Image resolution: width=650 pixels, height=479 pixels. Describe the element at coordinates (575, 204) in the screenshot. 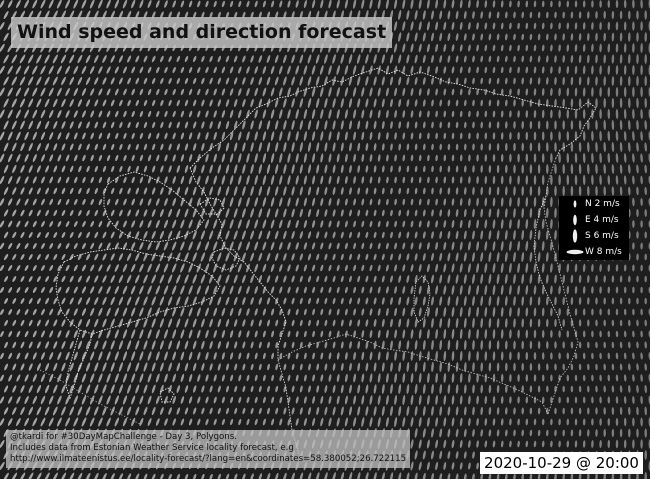

I see `wind-north-symbol` at that location.